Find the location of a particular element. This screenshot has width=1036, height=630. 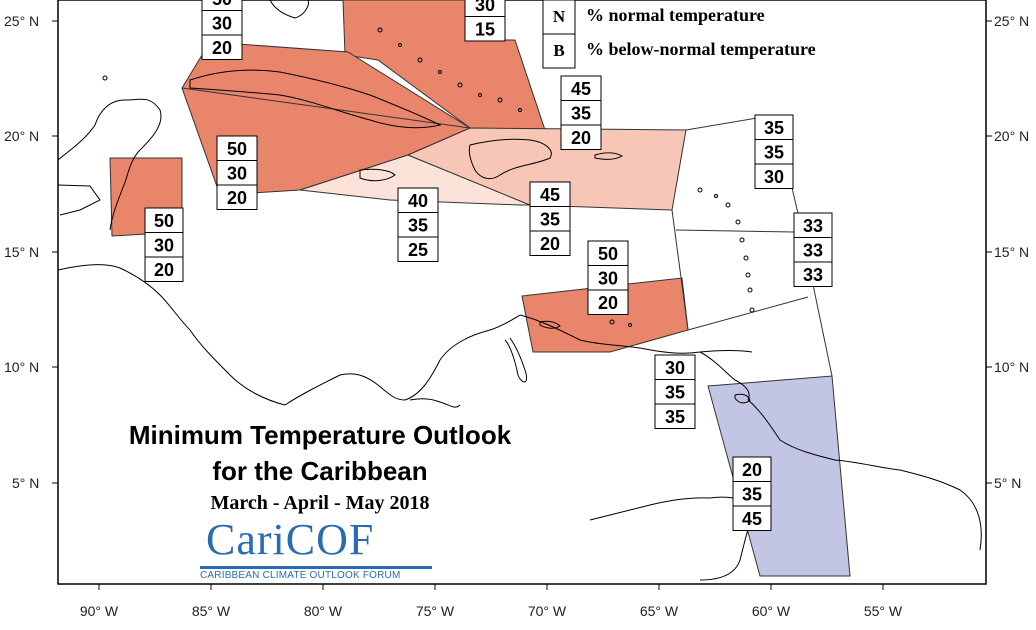

legend-letter: B is located at coordinates (558, 50).